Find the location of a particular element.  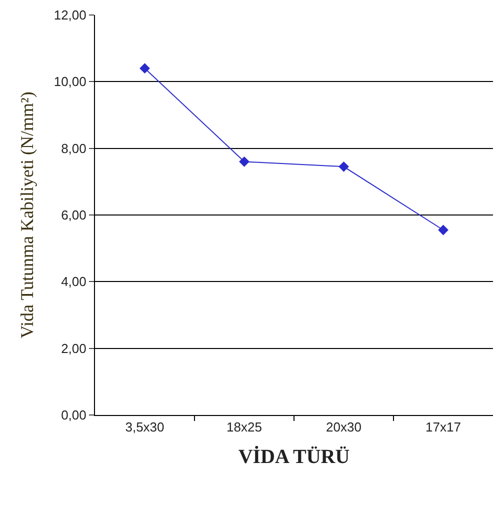

y-tick-label: 12,00 is located at coordinates (70, 15).